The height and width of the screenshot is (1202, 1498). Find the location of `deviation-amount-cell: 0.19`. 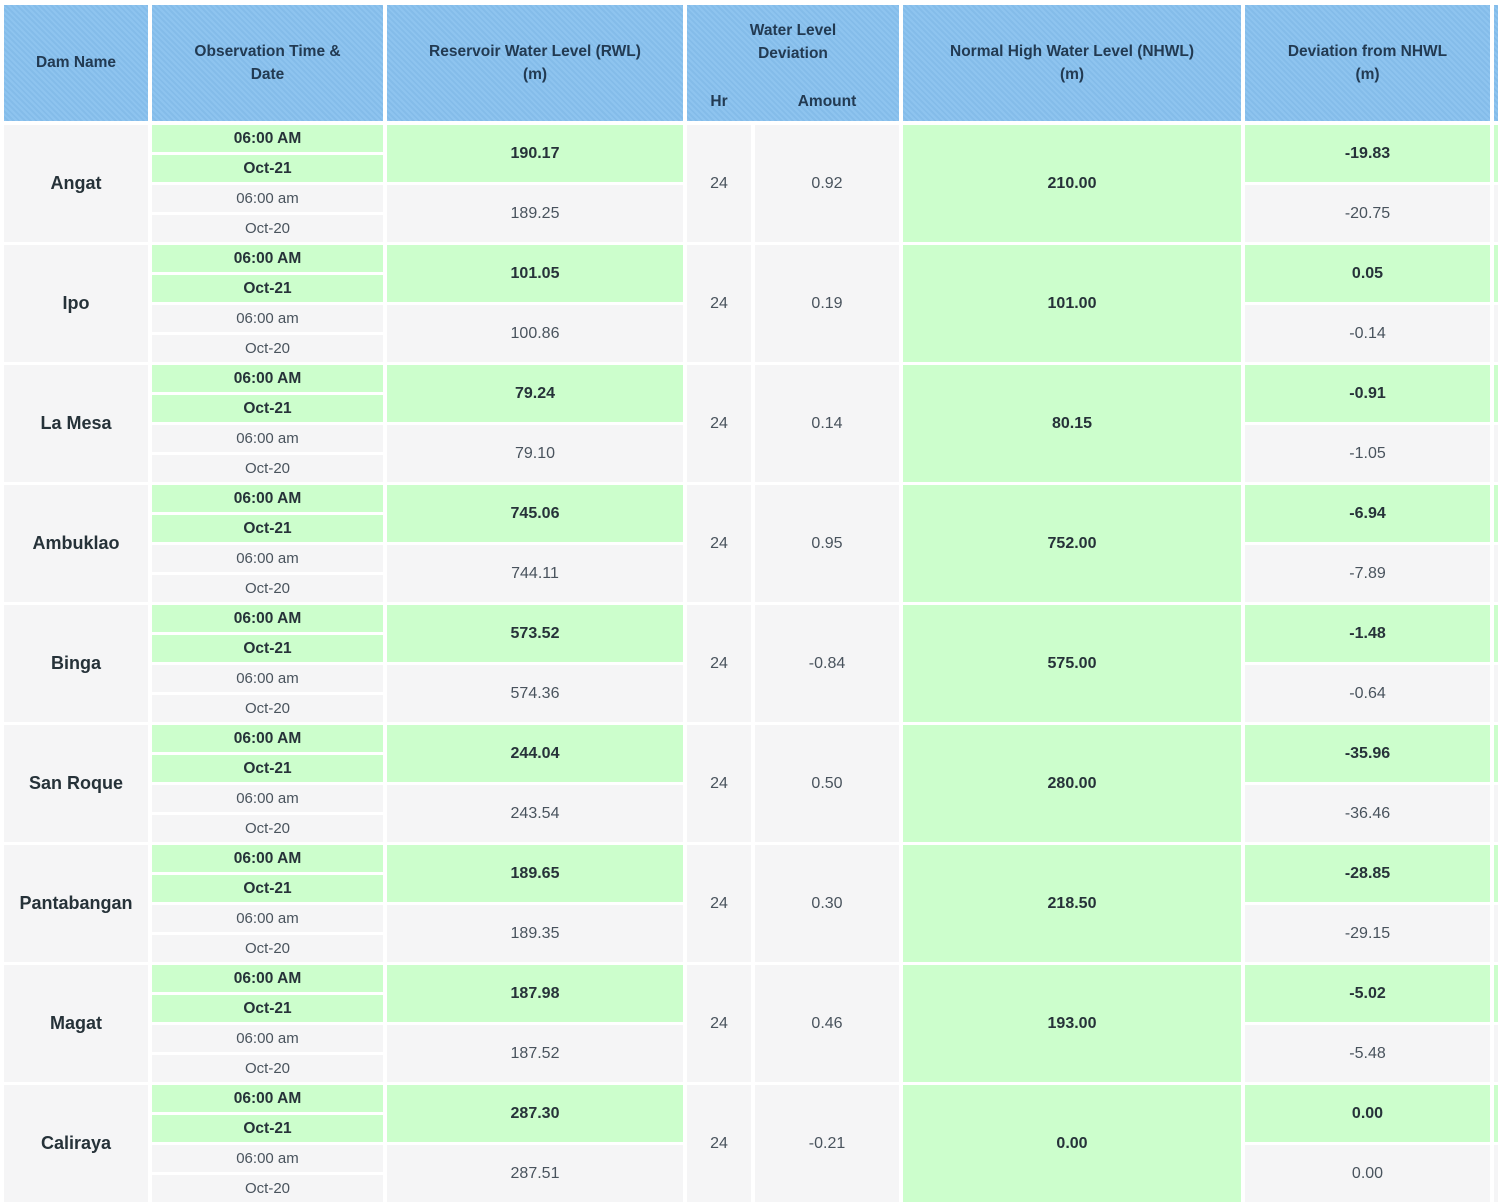

deviation-amount-cell: 0.19 is located at coordinates (827, 303).